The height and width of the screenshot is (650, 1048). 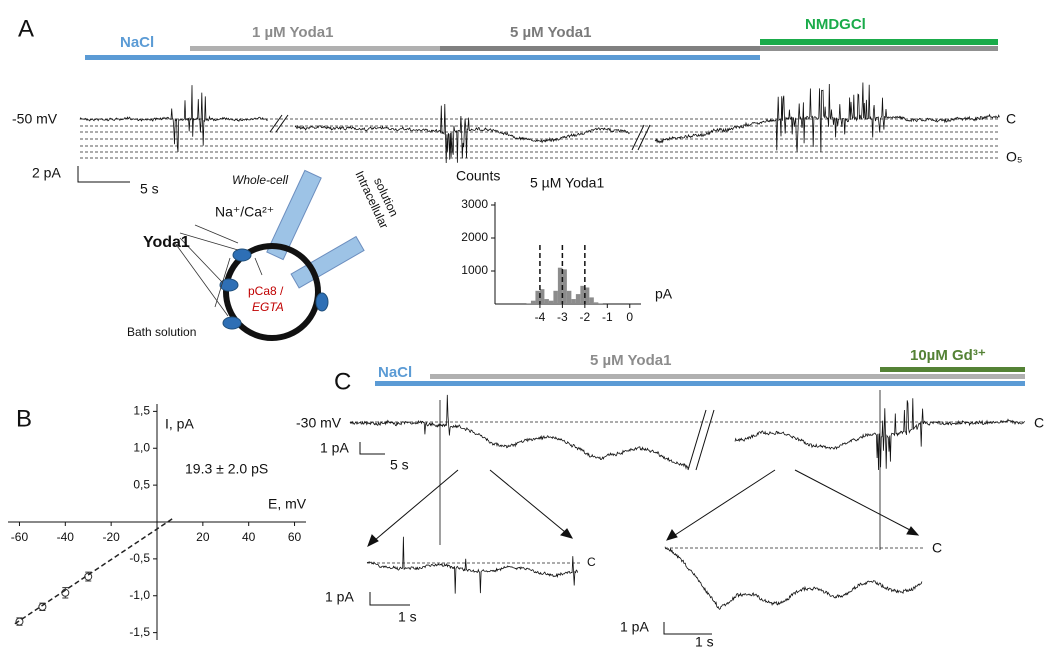 What do you see at coordinates (260, 180) in the screenshot?
I see `diagram-label: Whole-cell` at bounding box center [260, 180].